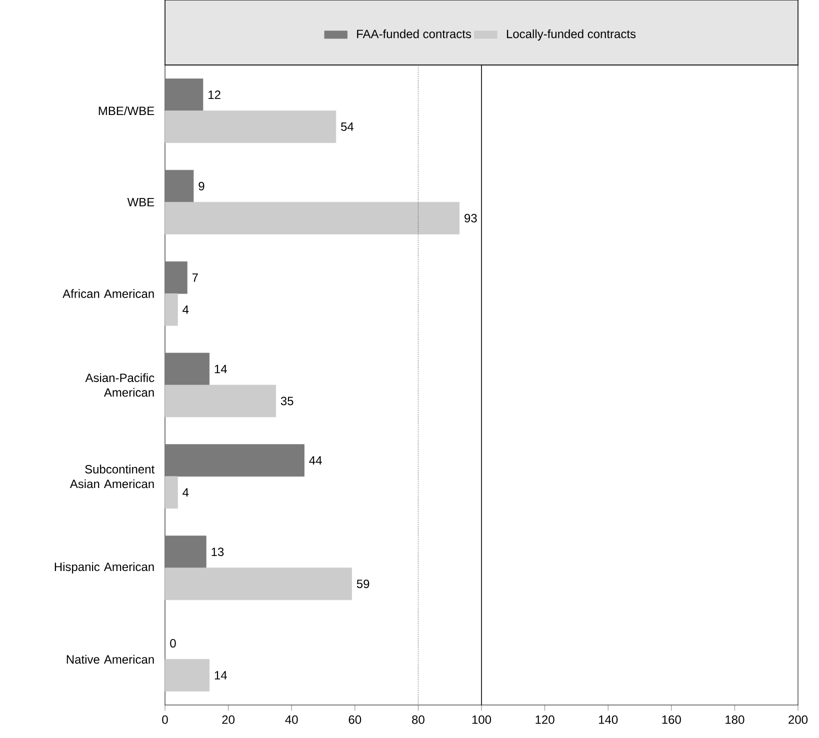  I want to click on data-label: 0, so click(173, 643).